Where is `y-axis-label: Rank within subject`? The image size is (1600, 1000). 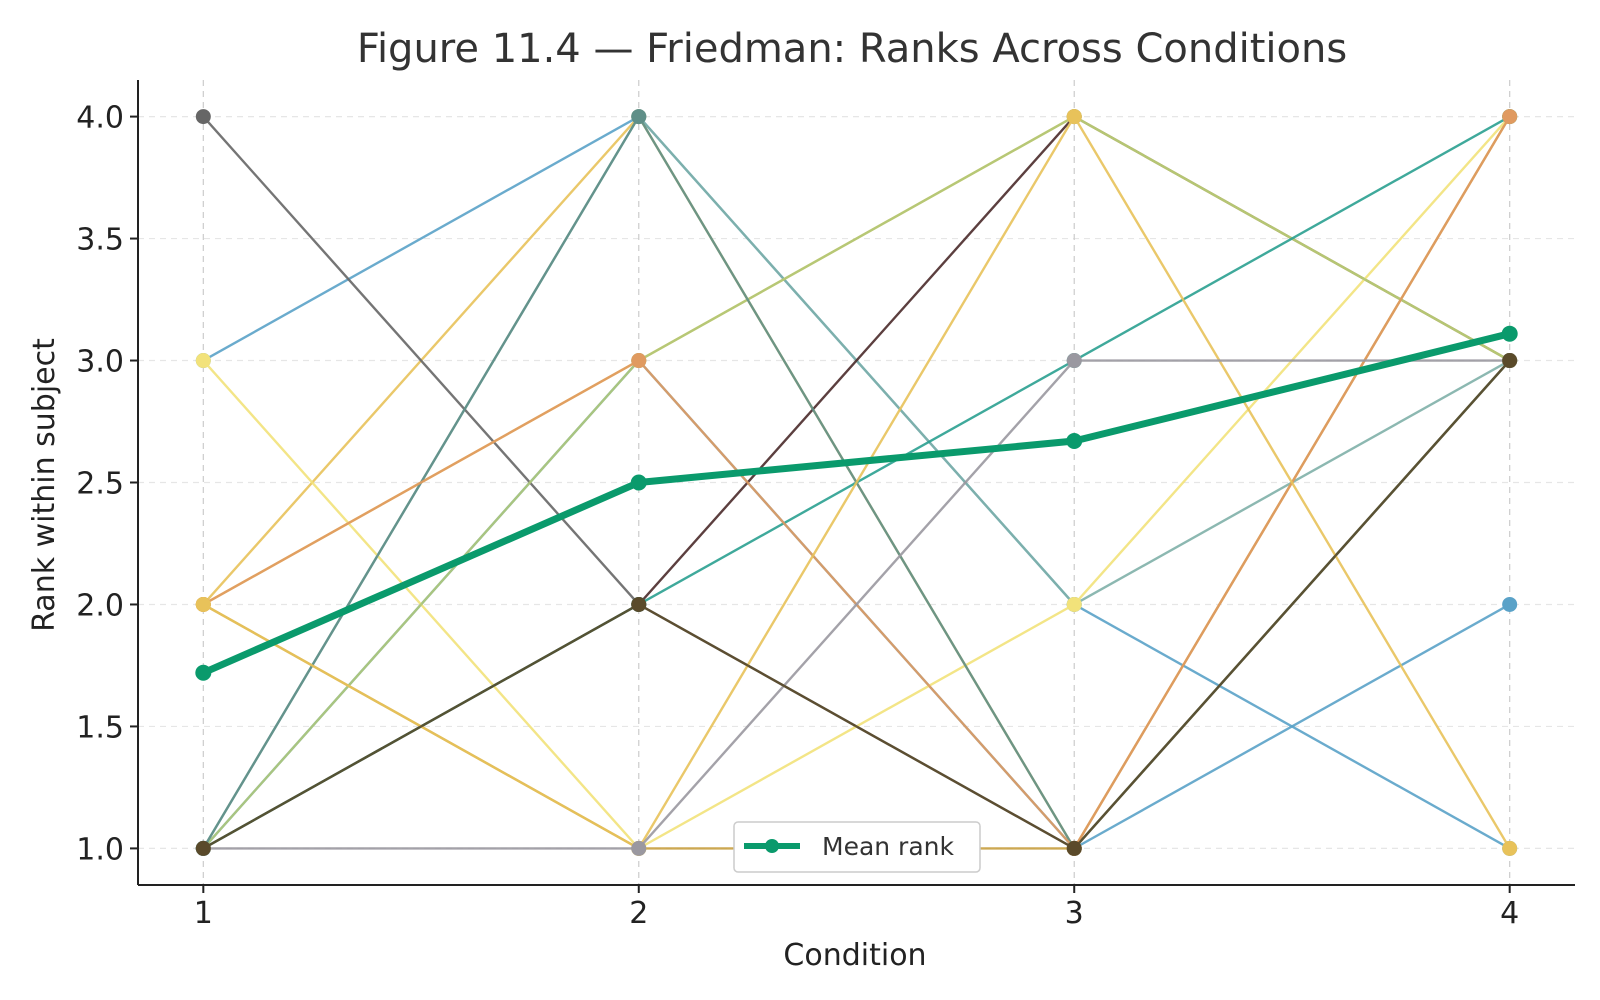 y-axis-label: Rank within subject is located at coordinates (44, 485).